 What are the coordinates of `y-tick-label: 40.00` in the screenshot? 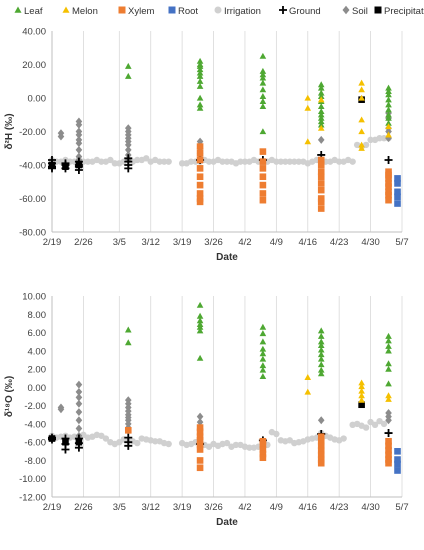 It's located at (34, 32).